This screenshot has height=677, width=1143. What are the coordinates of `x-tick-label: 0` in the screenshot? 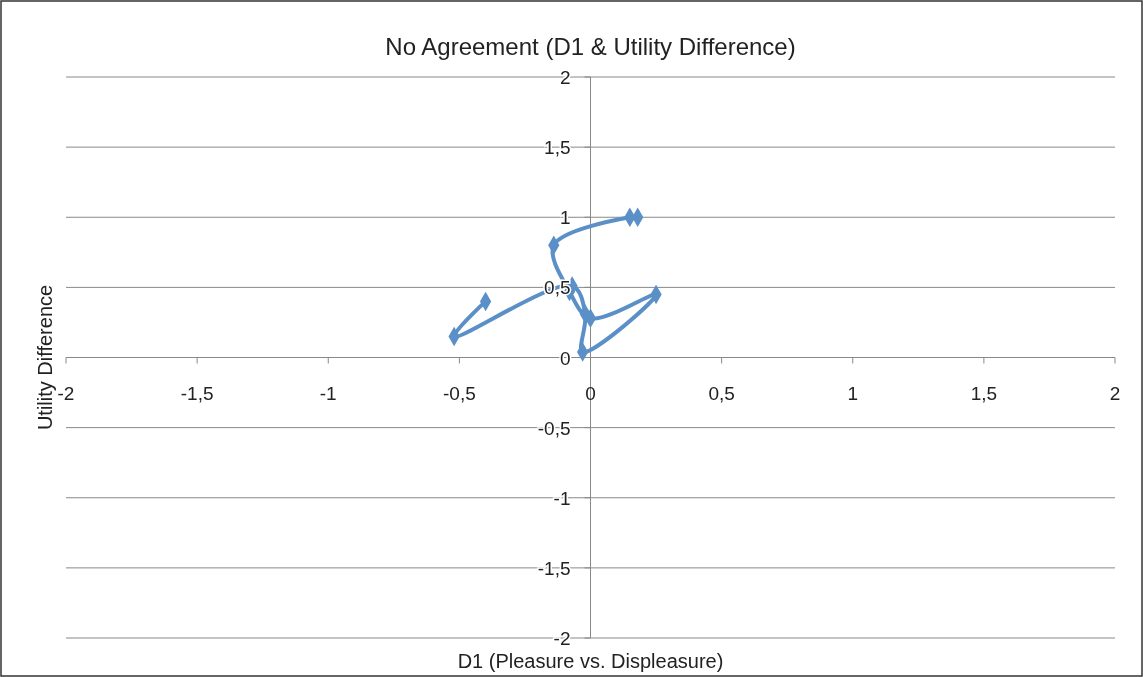 It's located at (590, 393).